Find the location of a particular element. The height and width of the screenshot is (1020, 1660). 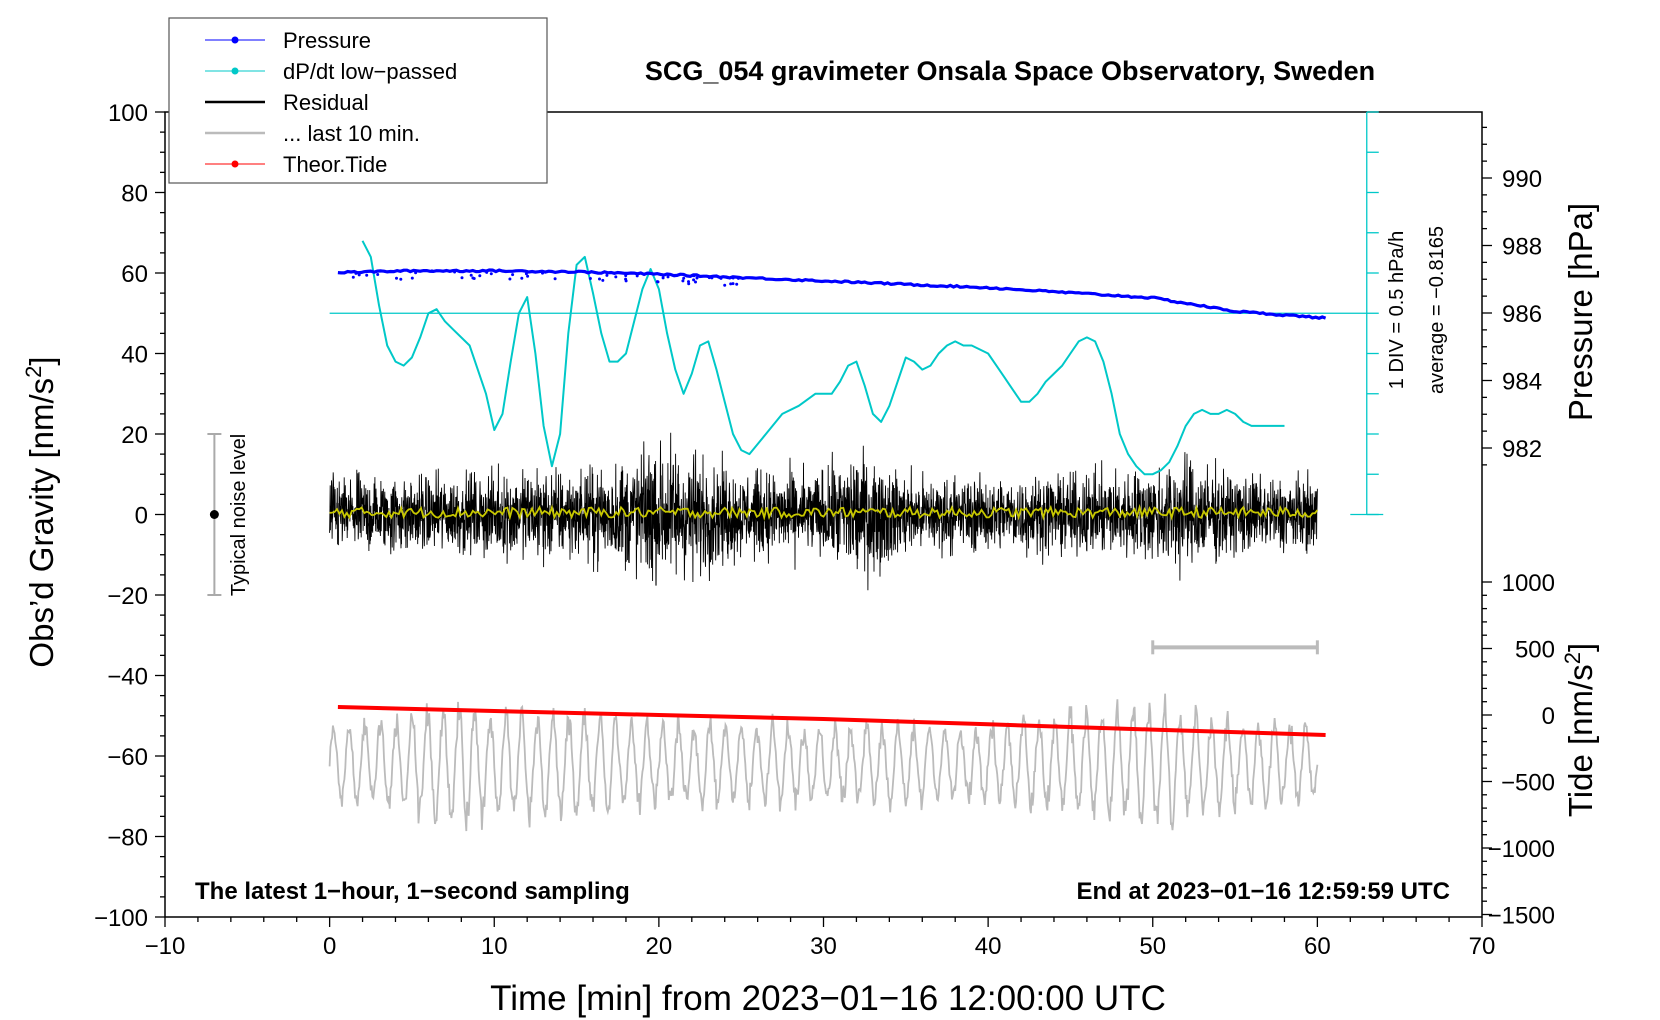

y-axis-label-pressure: Pressure [hPa] is located at coordinates (1580, 312).